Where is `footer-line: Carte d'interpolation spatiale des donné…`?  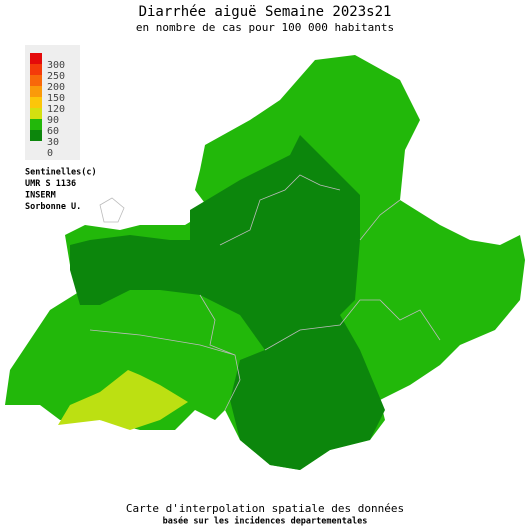 footer-line: Carte d'interpolation spatiale des donné… is located at coordinates (265, 508).